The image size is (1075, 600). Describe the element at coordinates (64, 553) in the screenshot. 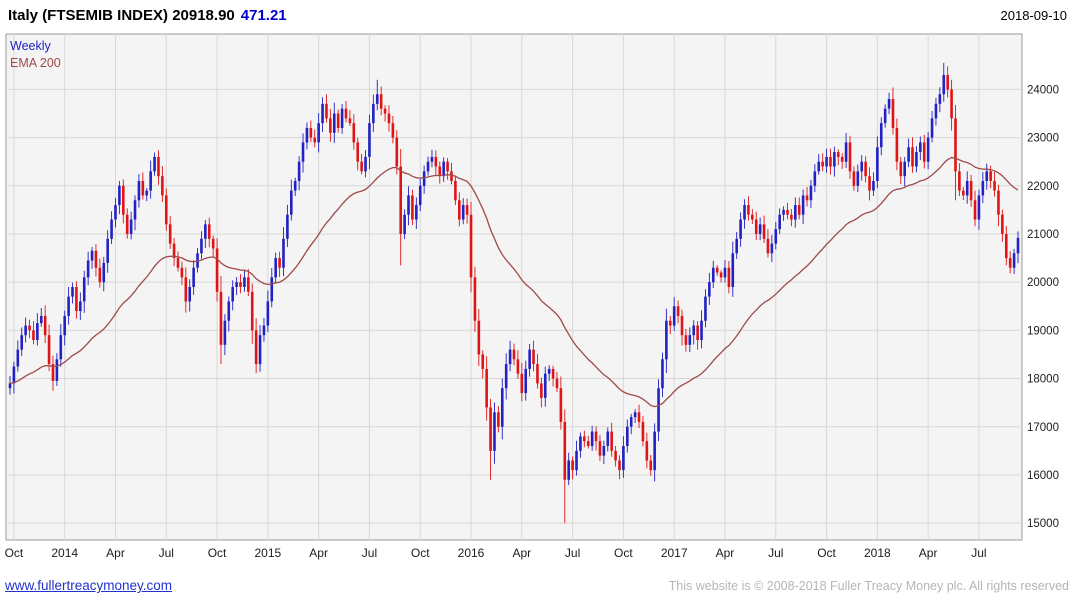

I see `svg-text: 2014` at that location.